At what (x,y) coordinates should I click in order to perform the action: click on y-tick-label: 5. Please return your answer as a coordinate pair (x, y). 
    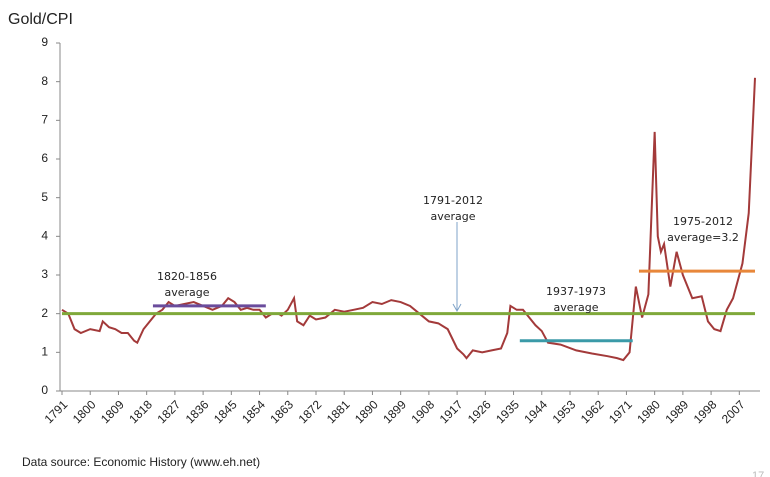
    Looking at the image, I should click on (44, 197).